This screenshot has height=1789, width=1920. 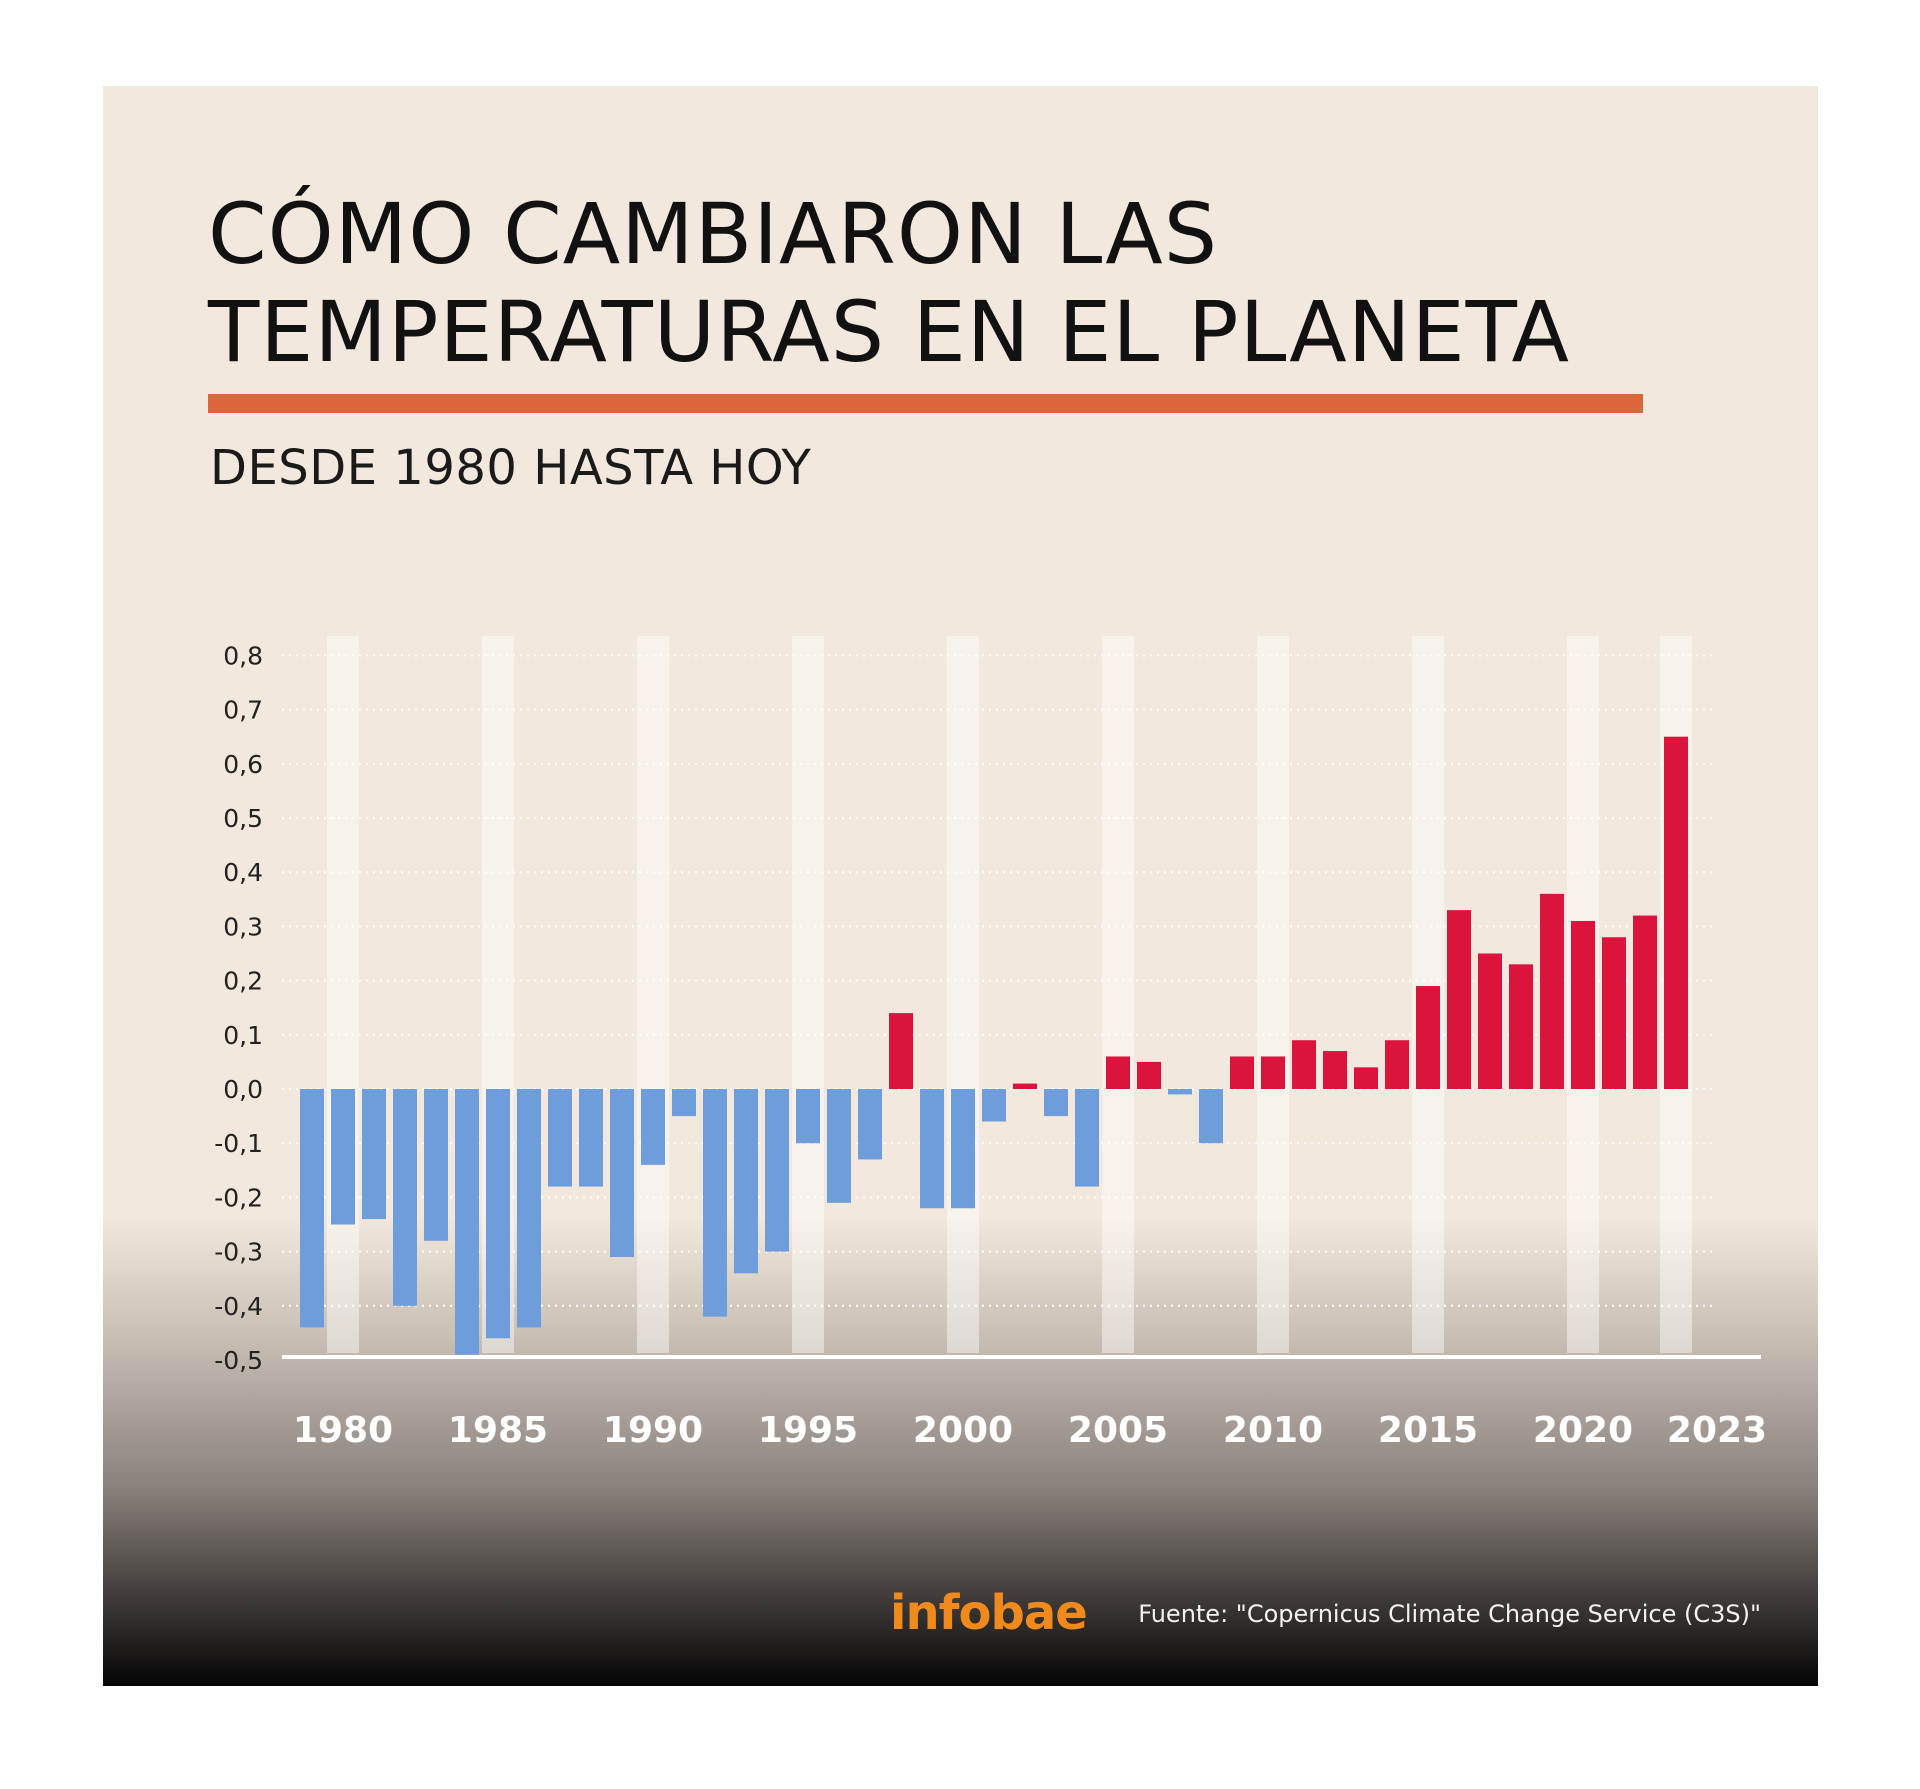 What do you see at coordinates (405, 1197) in the screenshot?
I see `bar-1982` at bounding box center [405, 1197].